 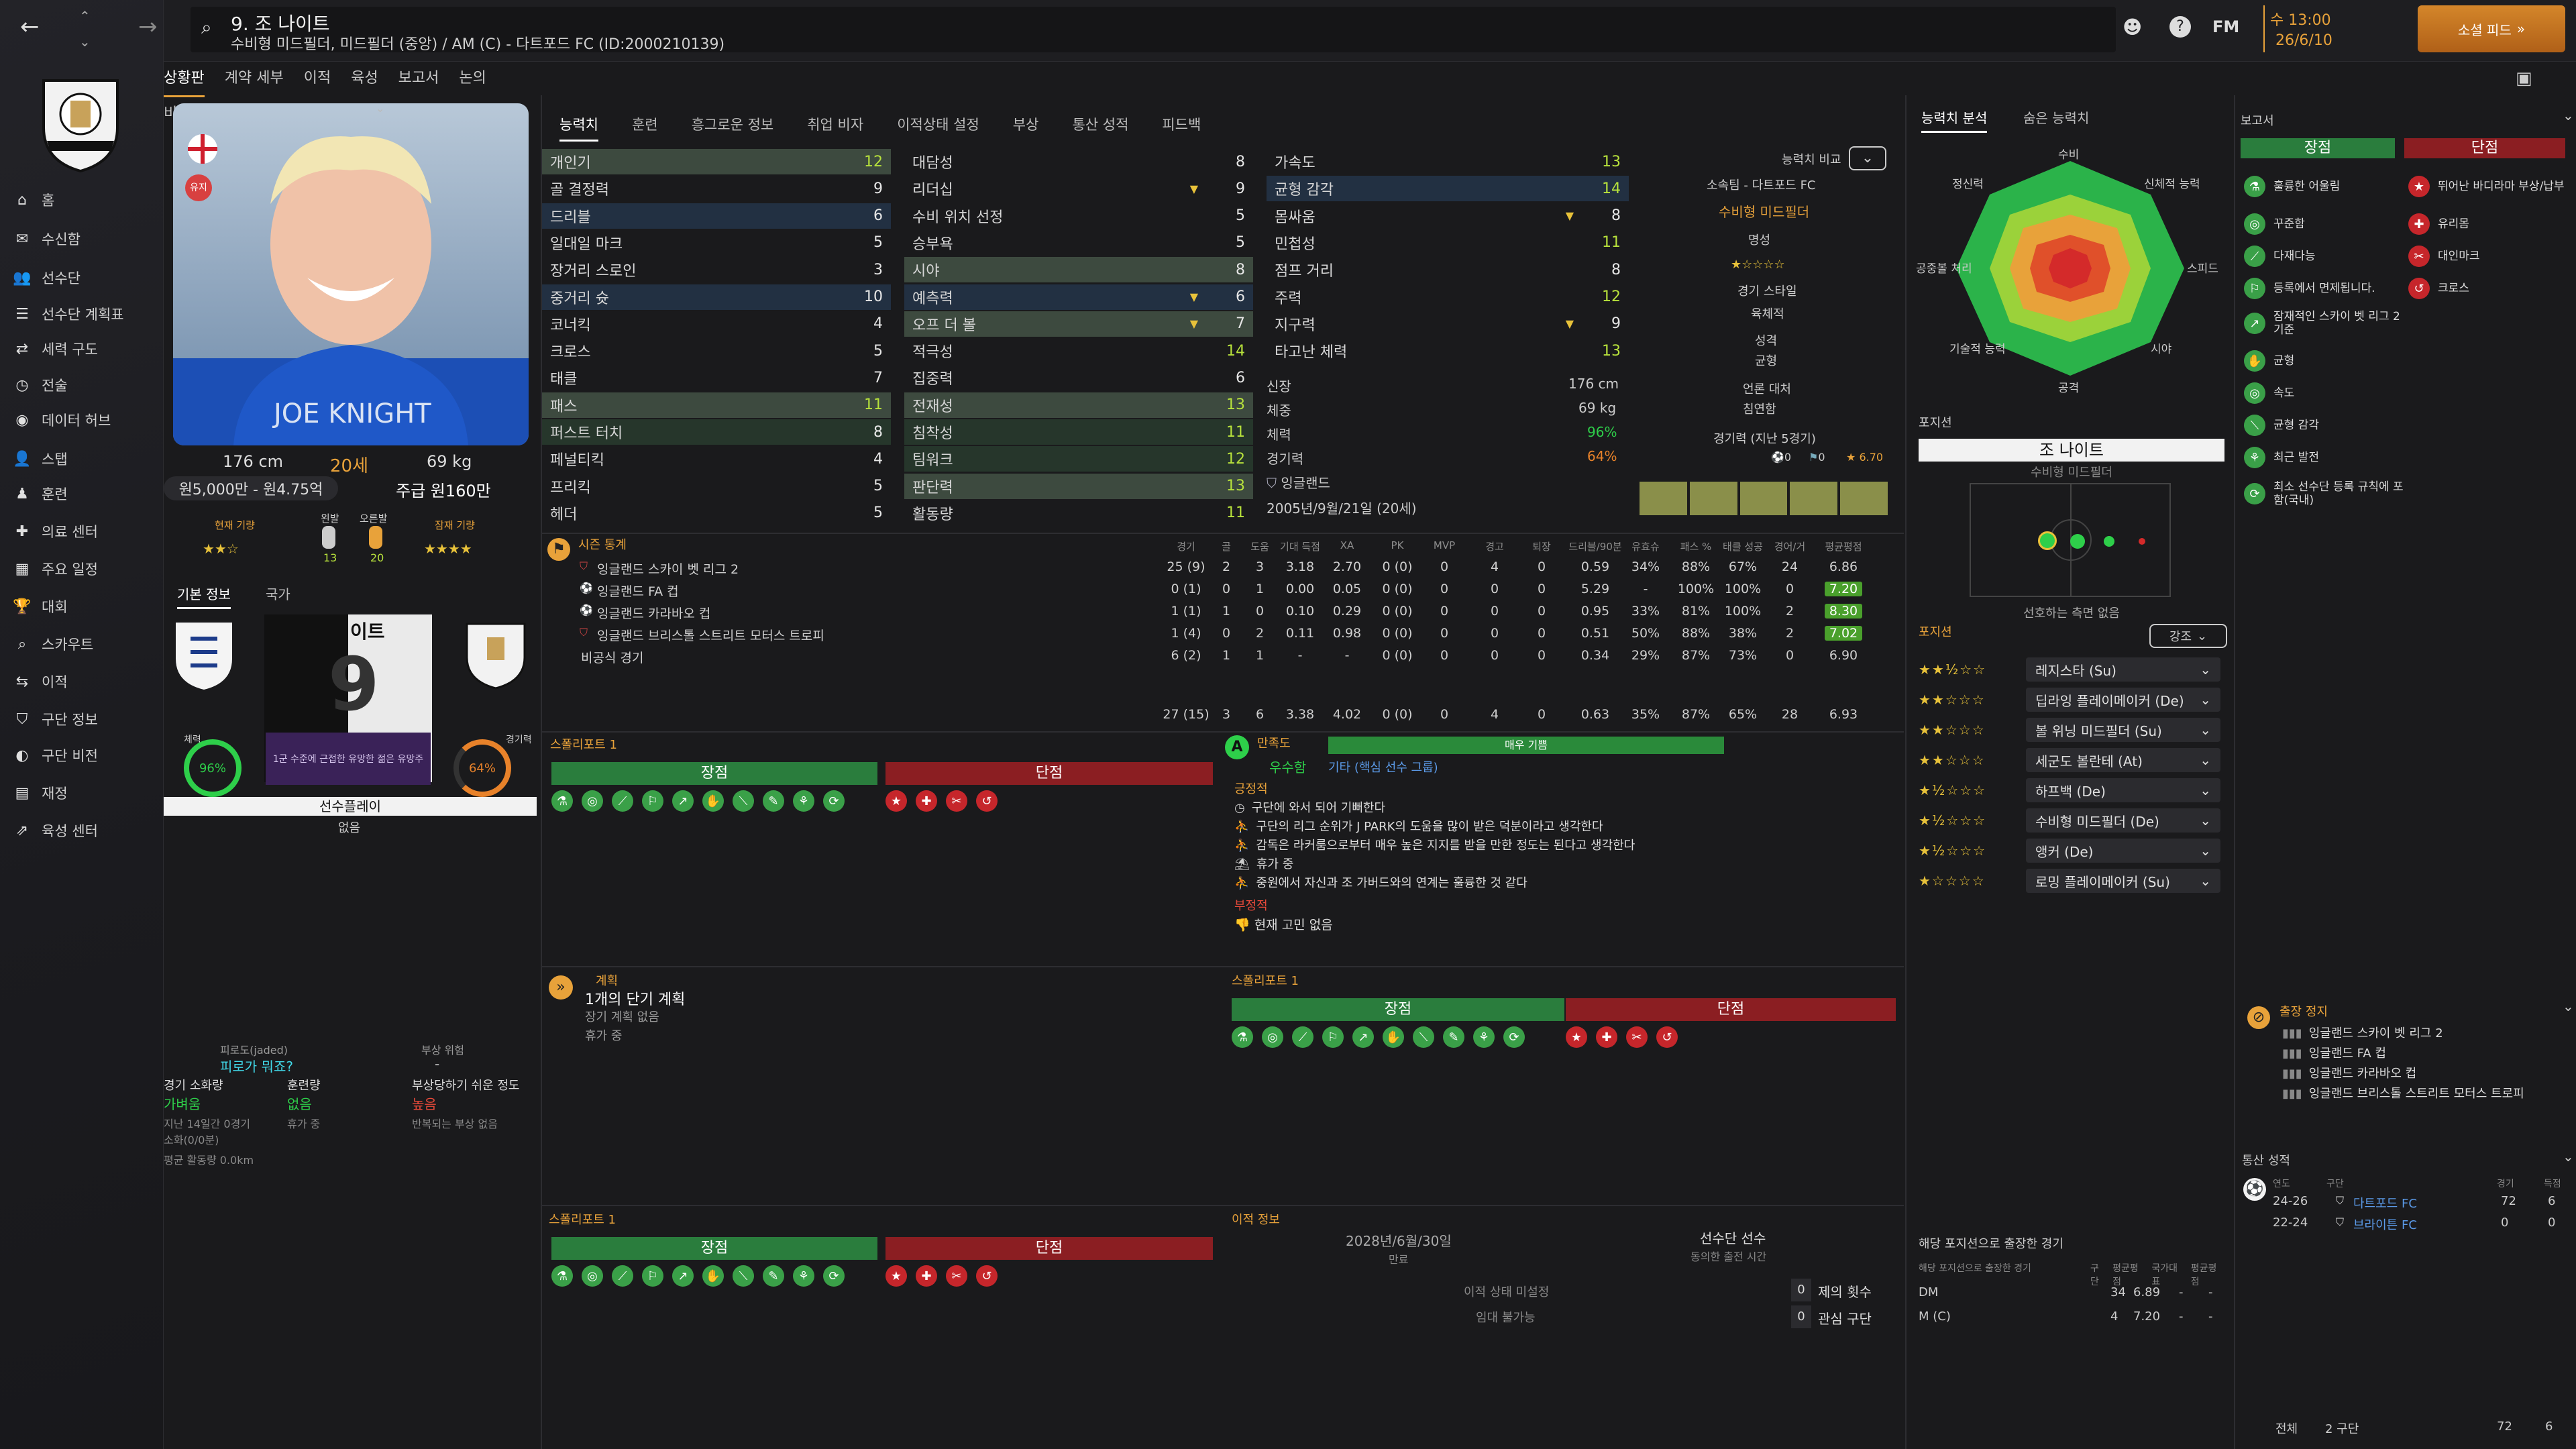 I want to click on role-select: 수비형 미드필더 (De) ⌄, so click(x=2123, y=820).